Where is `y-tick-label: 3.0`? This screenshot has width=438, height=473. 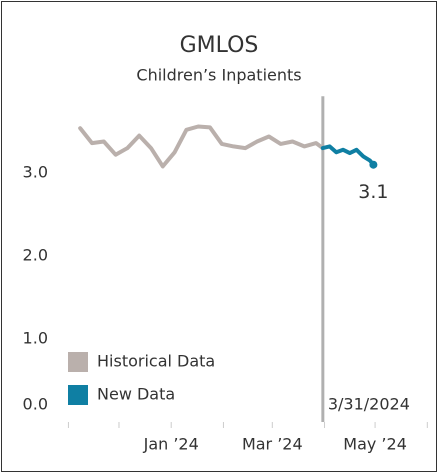 y-tick-label: 3.0 is located at coordinates (35, 172).